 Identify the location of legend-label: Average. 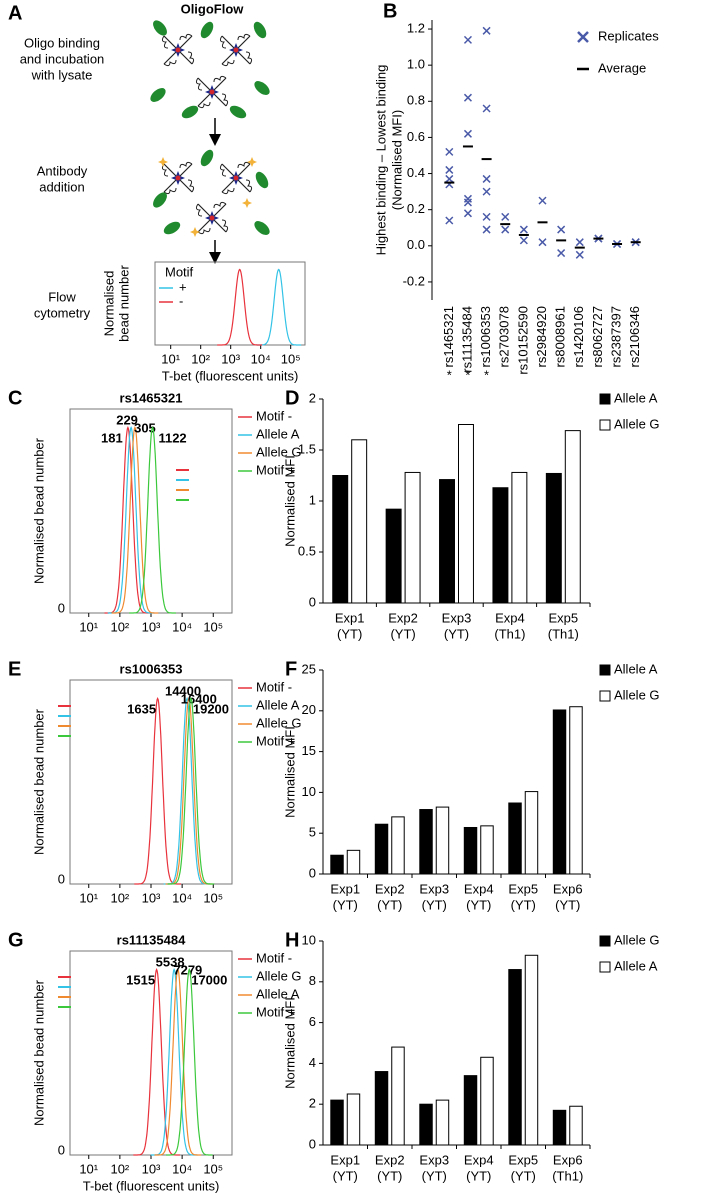
(622, 67).